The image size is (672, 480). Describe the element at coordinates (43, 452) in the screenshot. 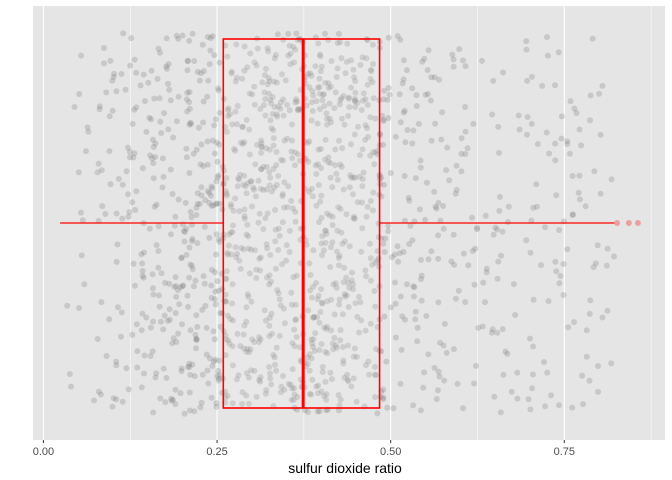

I see `x-tick-label: 0.00` at that location.